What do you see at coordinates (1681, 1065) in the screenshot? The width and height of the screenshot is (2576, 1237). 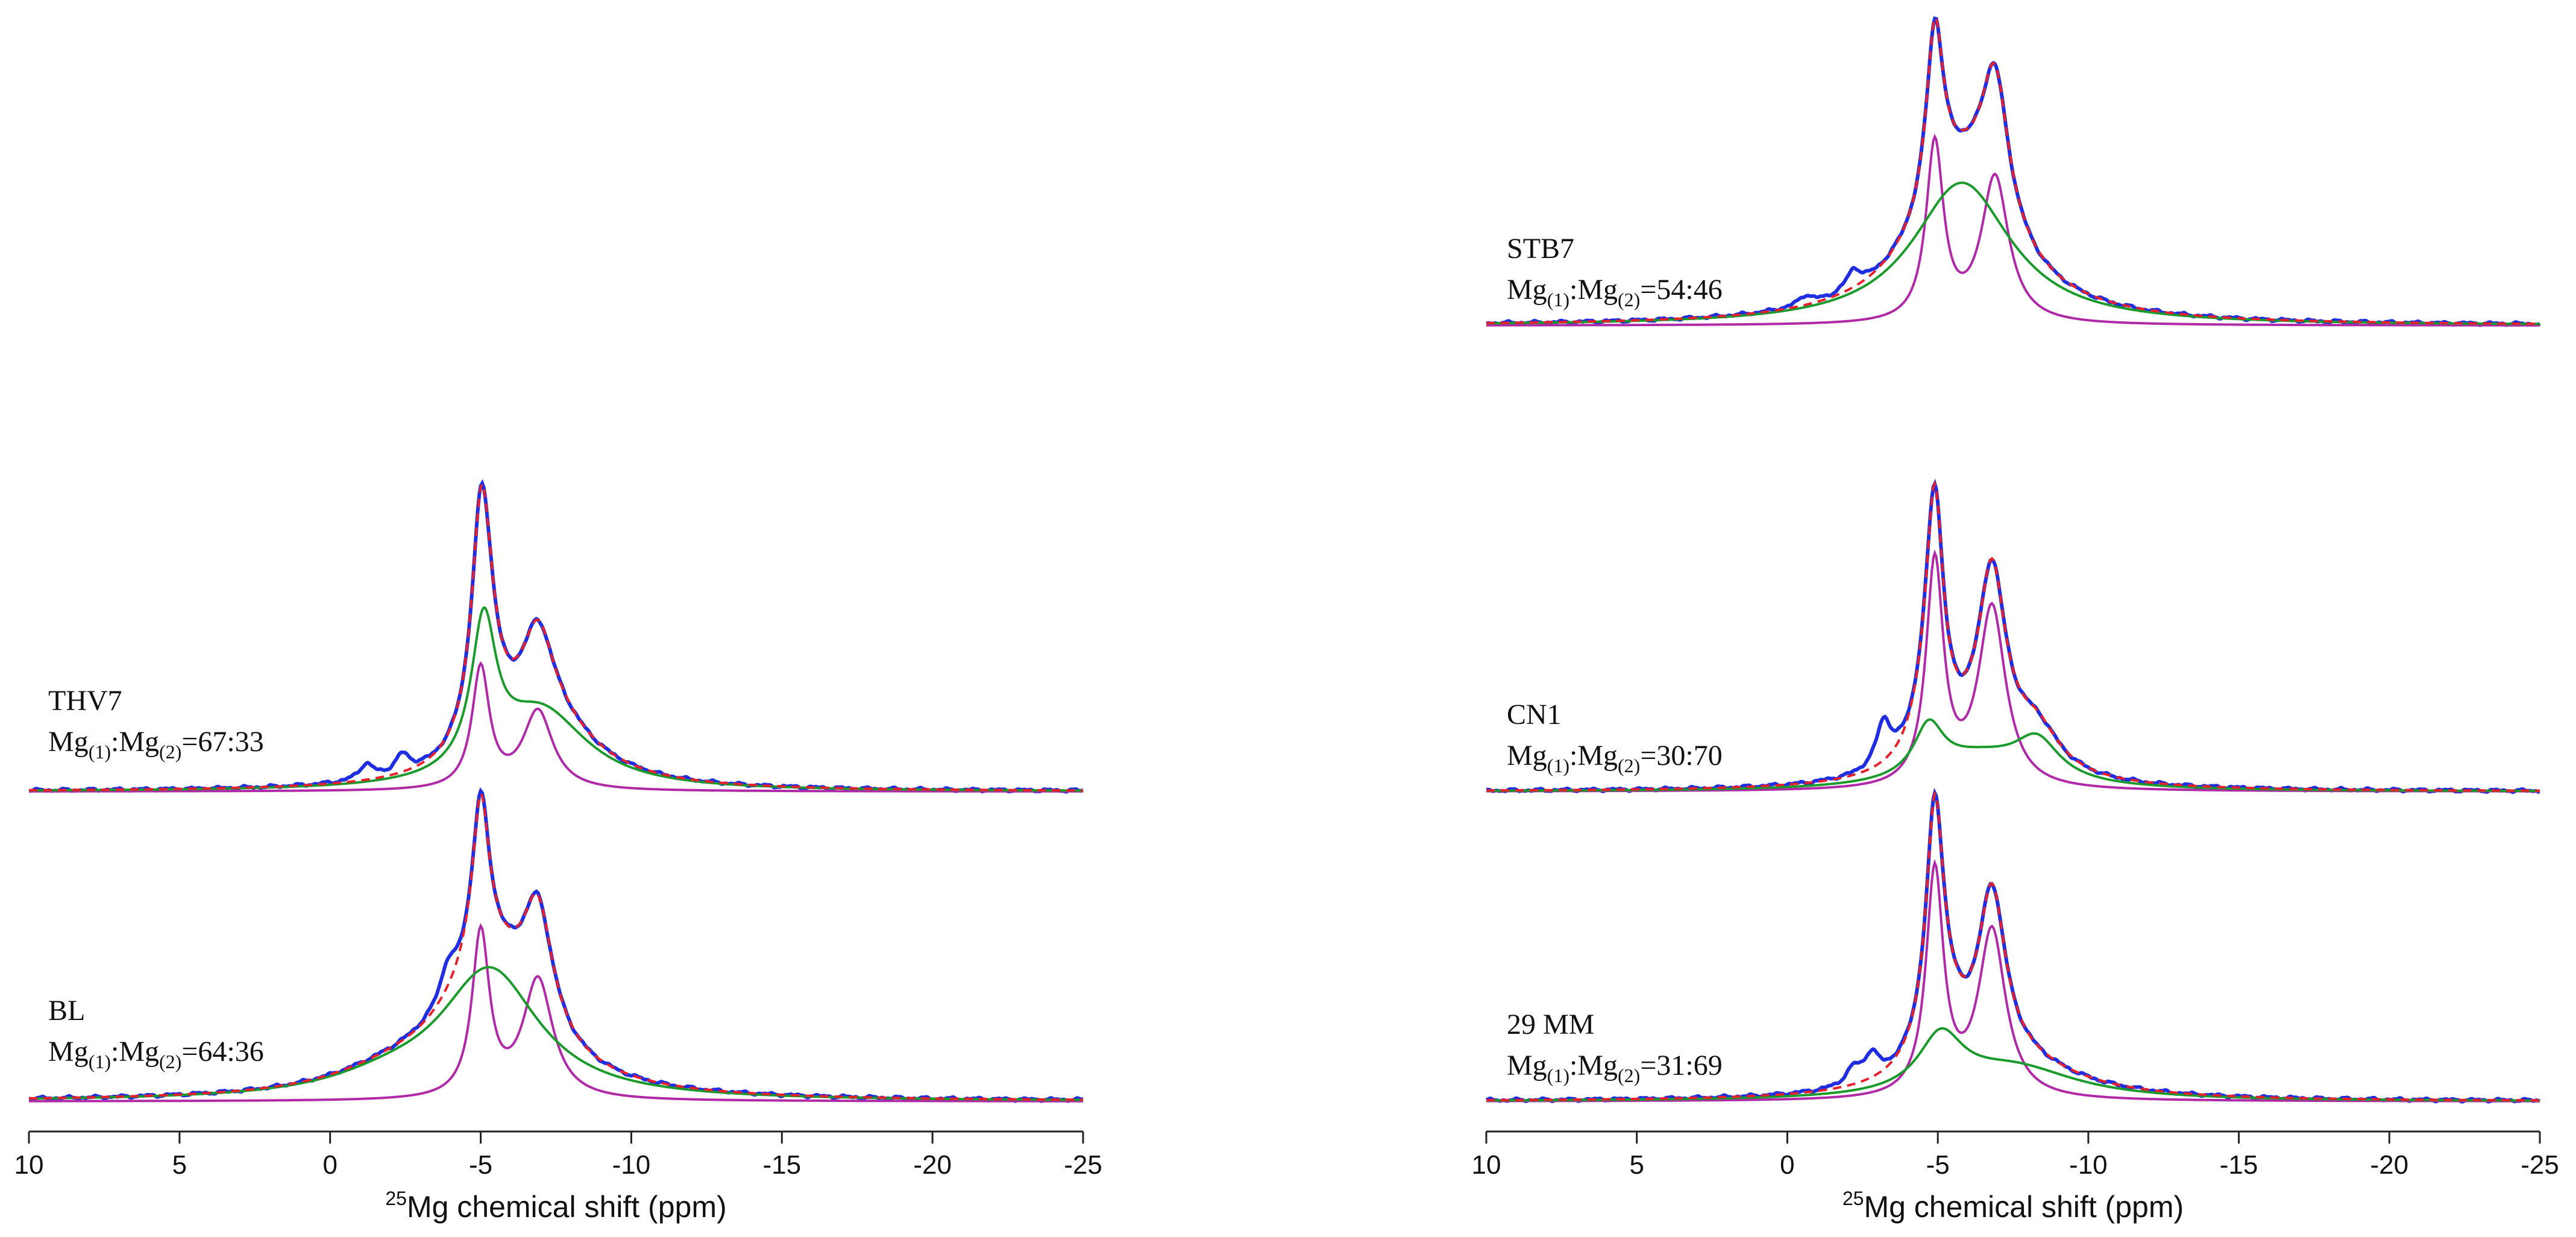 I see `ratio-part: =31:69` at bounding box center [1681, 1065].